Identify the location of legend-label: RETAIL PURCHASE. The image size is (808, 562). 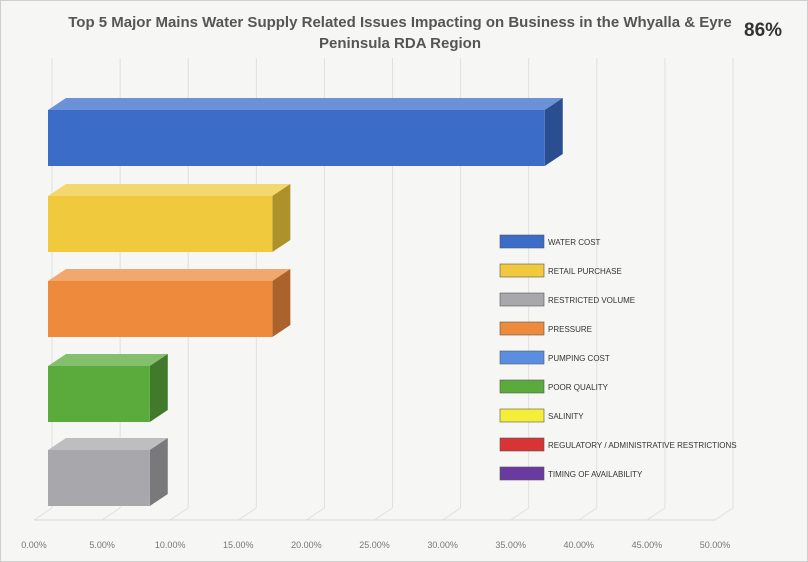
(585, 271).